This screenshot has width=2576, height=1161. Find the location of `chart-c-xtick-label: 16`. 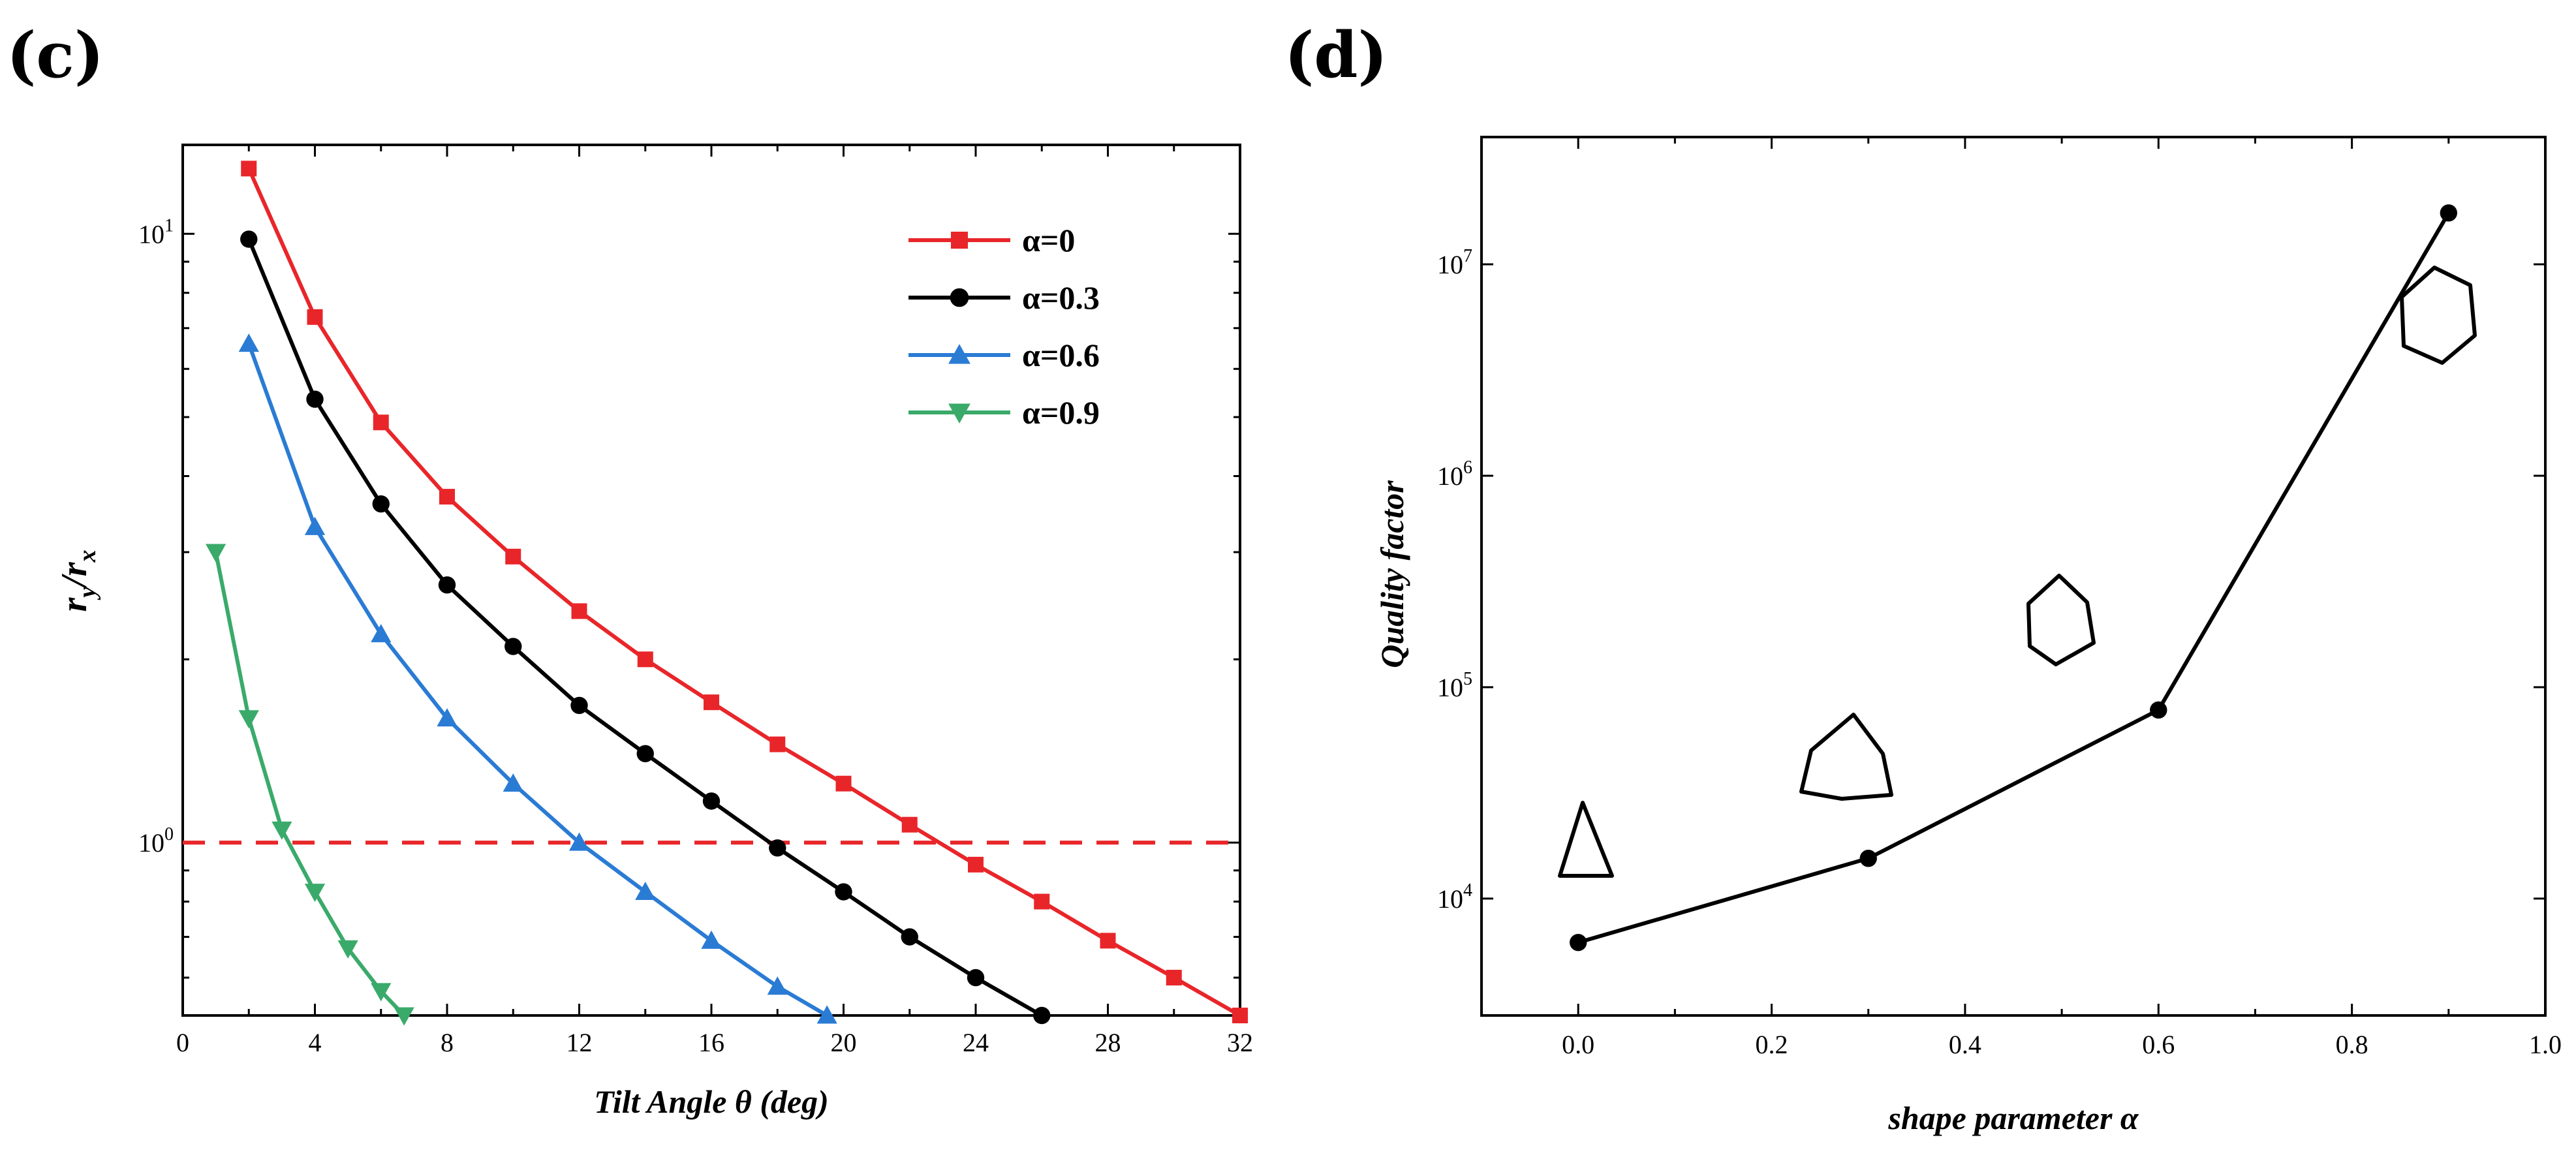

chart-c-xtick-label: 16 is located at coordinates (711, 1042).